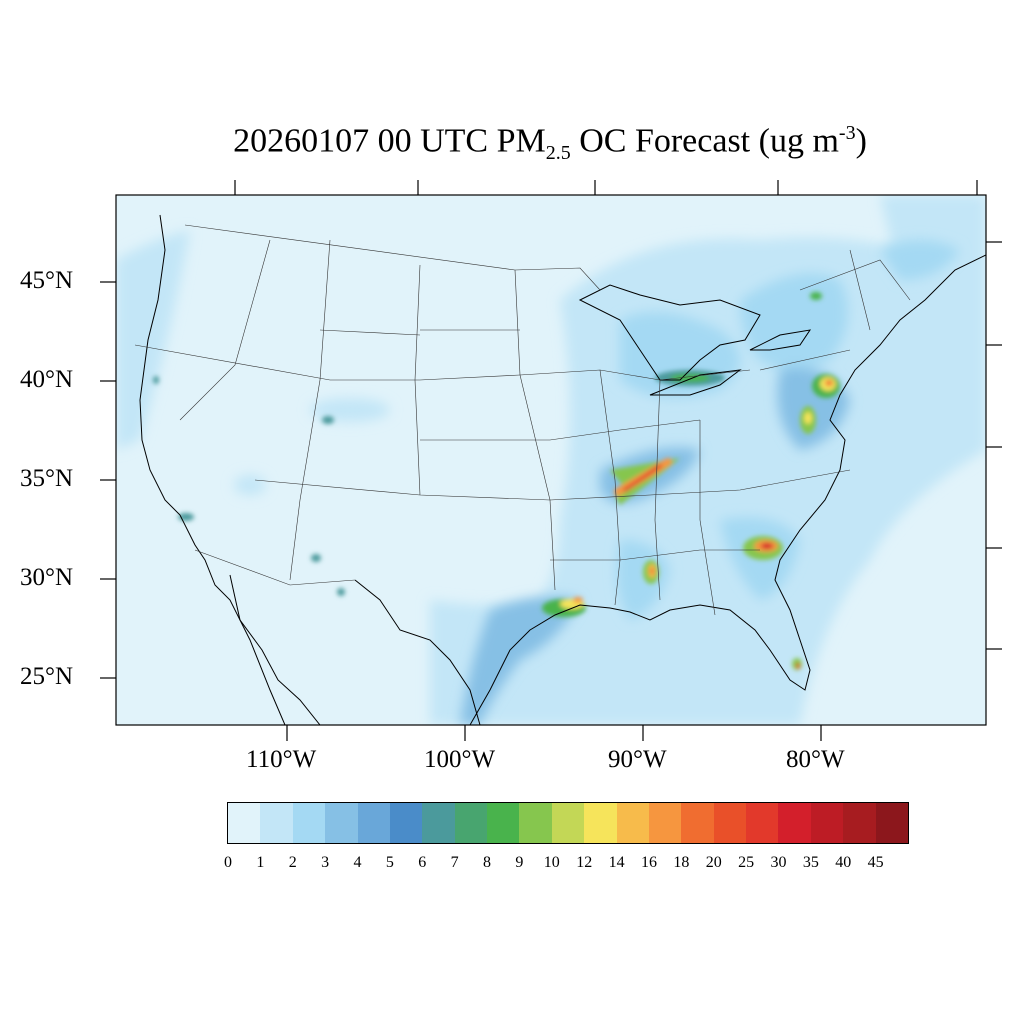  I want to click on colorbar-label: 6, so click(422, 862).